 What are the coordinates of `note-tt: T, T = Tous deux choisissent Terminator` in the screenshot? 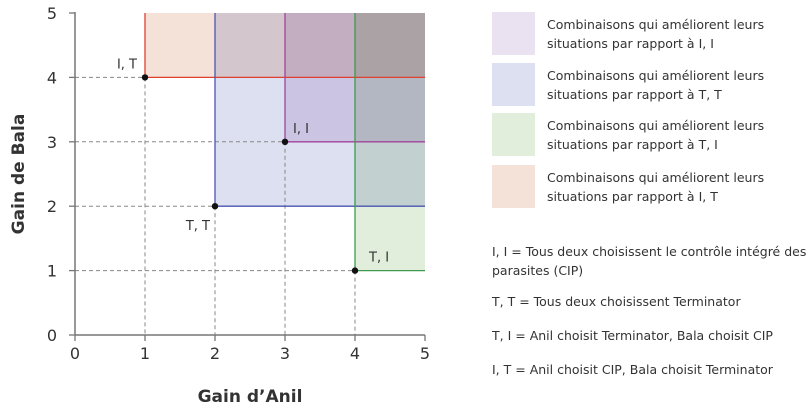 It's located at (616, 301).